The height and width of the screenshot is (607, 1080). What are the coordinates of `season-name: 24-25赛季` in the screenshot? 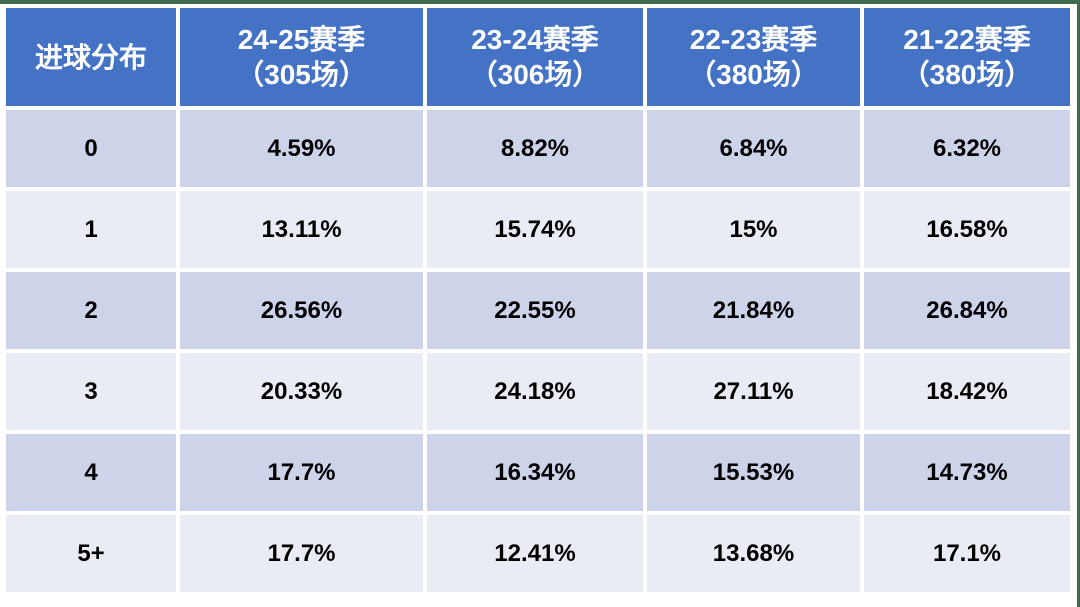 It's located at (301, 39).